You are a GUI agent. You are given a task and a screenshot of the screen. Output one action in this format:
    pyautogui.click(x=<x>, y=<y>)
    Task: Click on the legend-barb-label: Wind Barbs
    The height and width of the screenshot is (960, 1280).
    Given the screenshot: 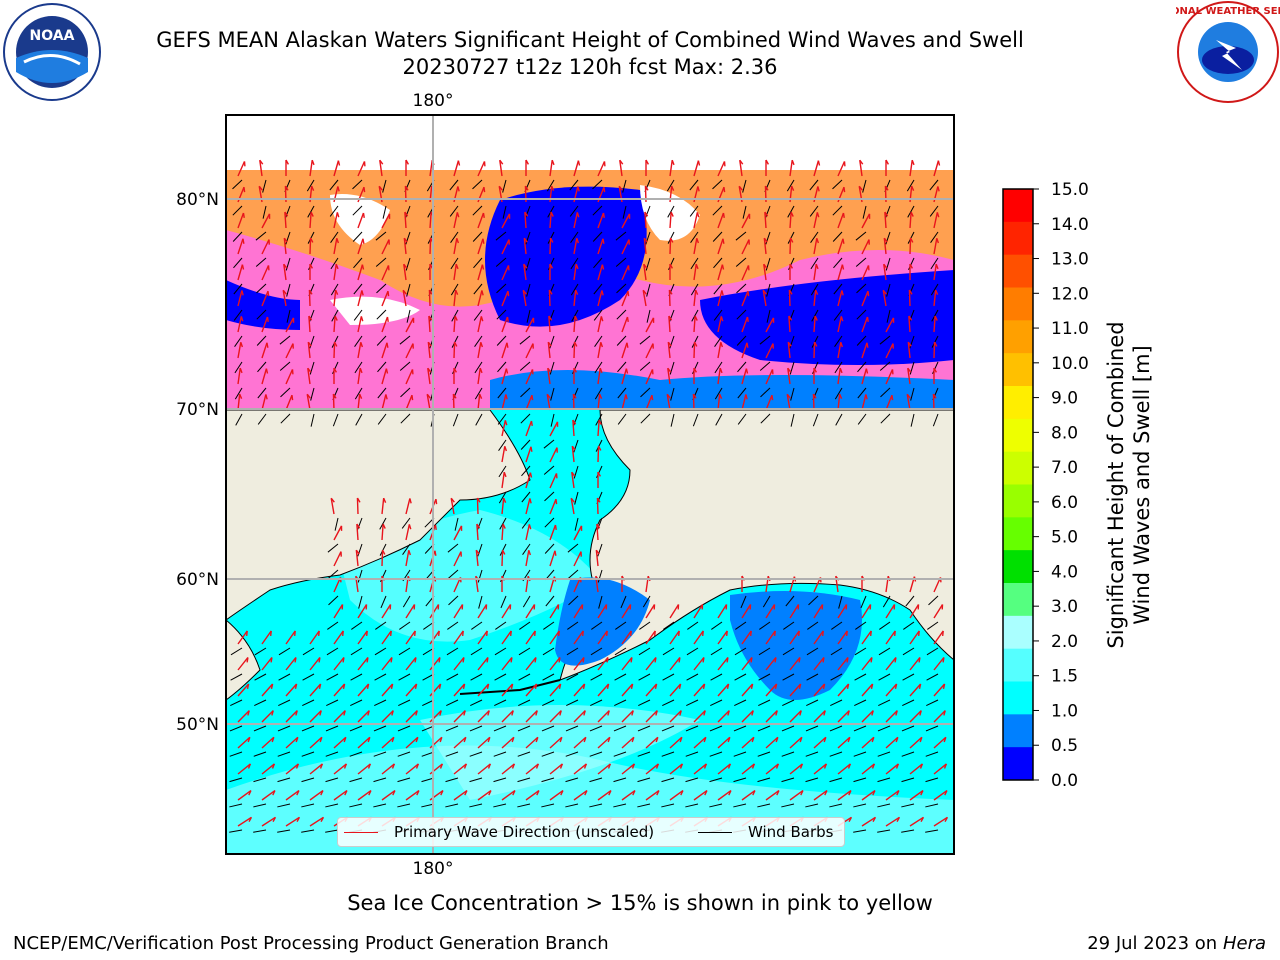 What is the action you would take?
    pyautogui.click(x=791, y=832)
    